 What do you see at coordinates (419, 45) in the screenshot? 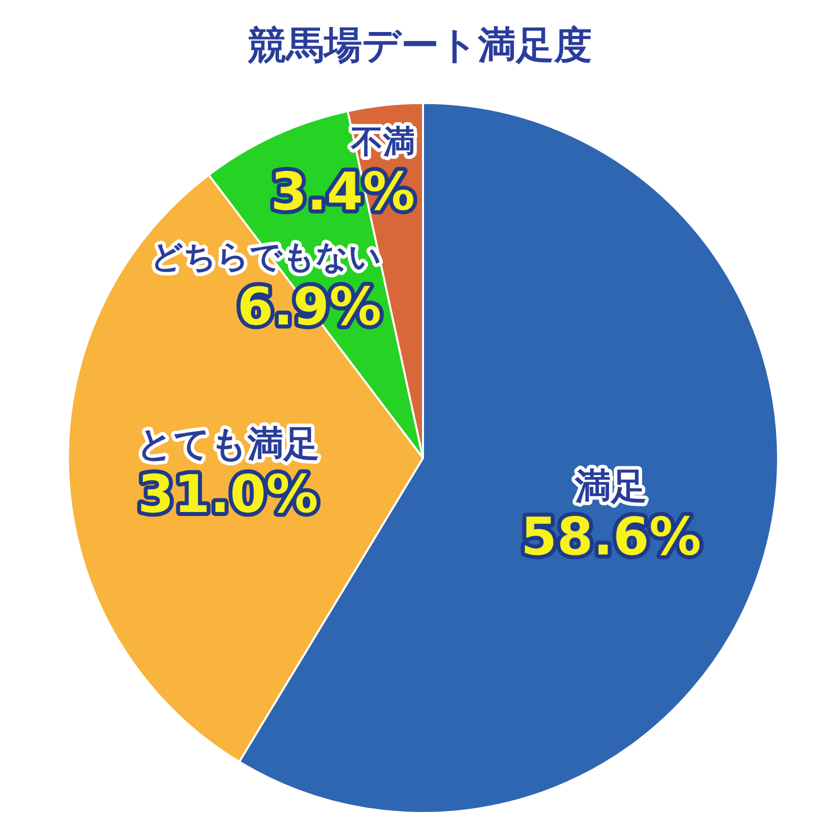
I see `chart-title: 競馬場デート満足度` at bounding box center [419, 45].